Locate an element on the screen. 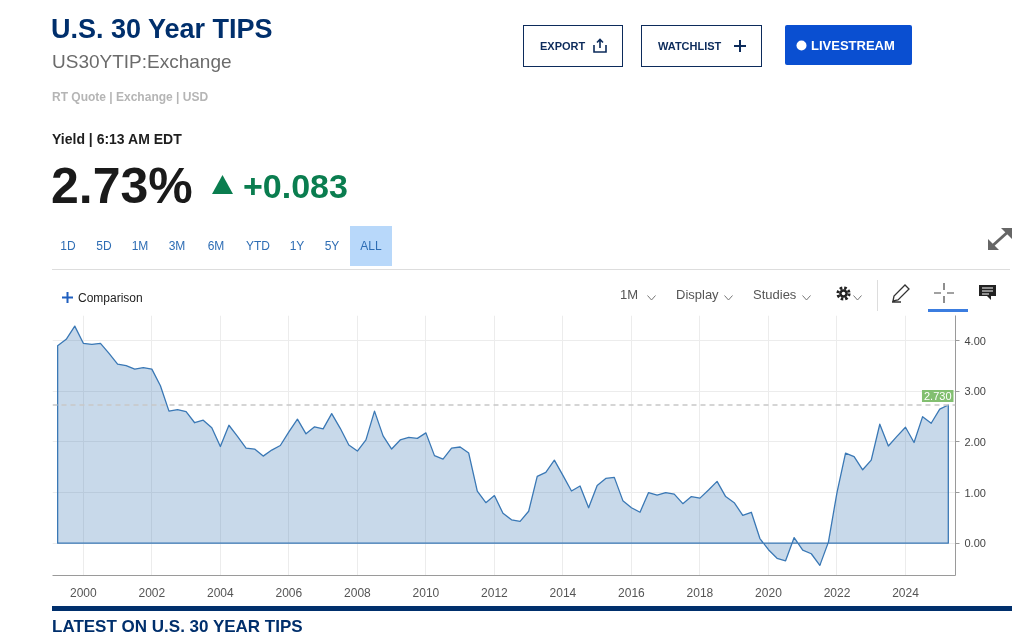 The width and height of the screenshot is (1034, 637). text: +0.083 is located at coordinates (295, 186).